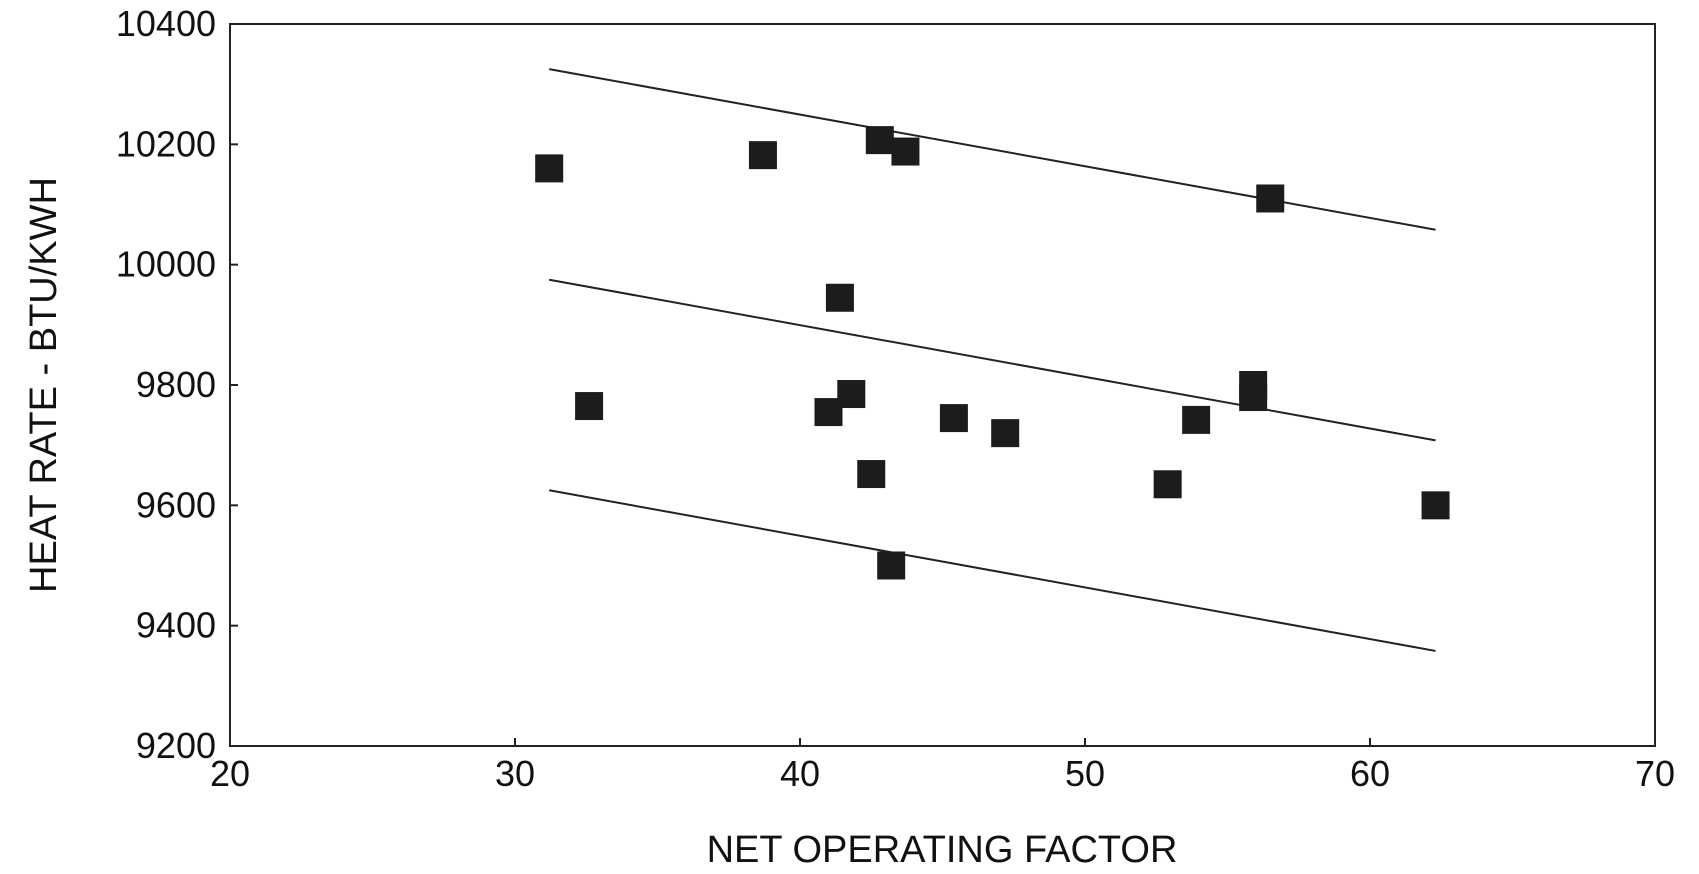  I want to click on x-tick-label: 20, so click(230, 773).